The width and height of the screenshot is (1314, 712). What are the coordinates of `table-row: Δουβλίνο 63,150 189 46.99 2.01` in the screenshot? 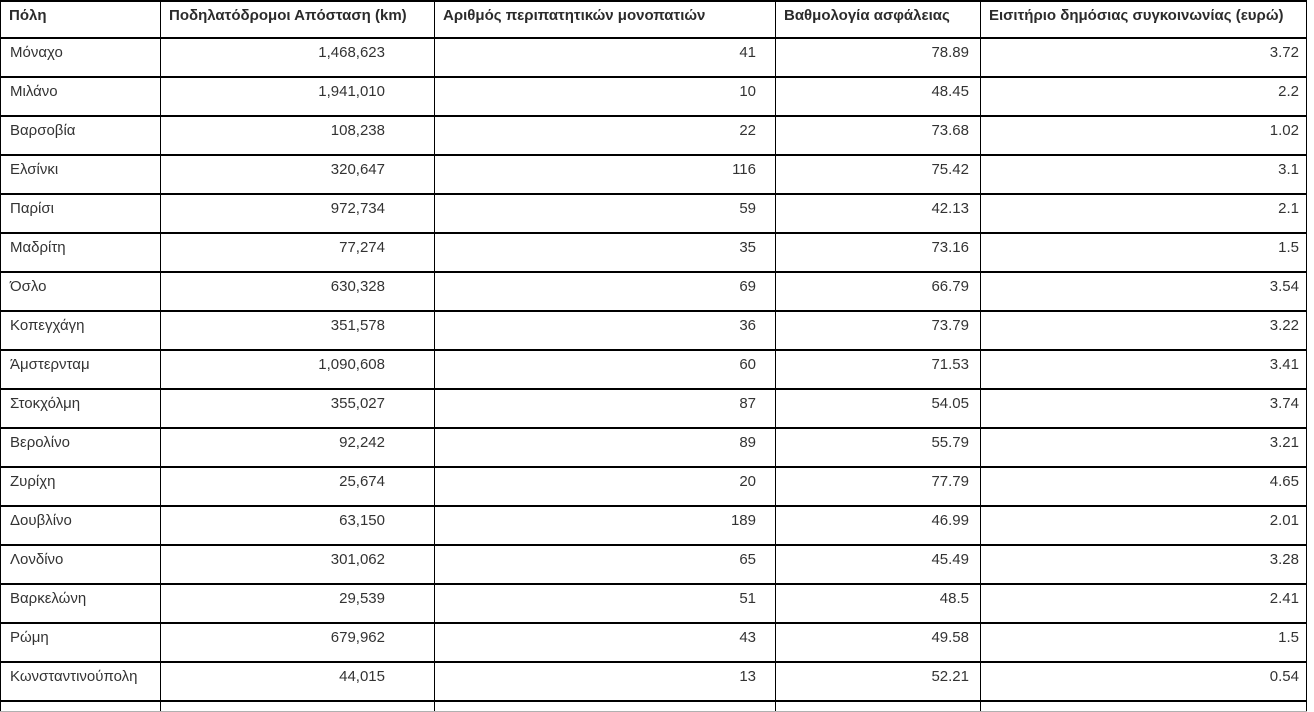 It's located at (653, 525).